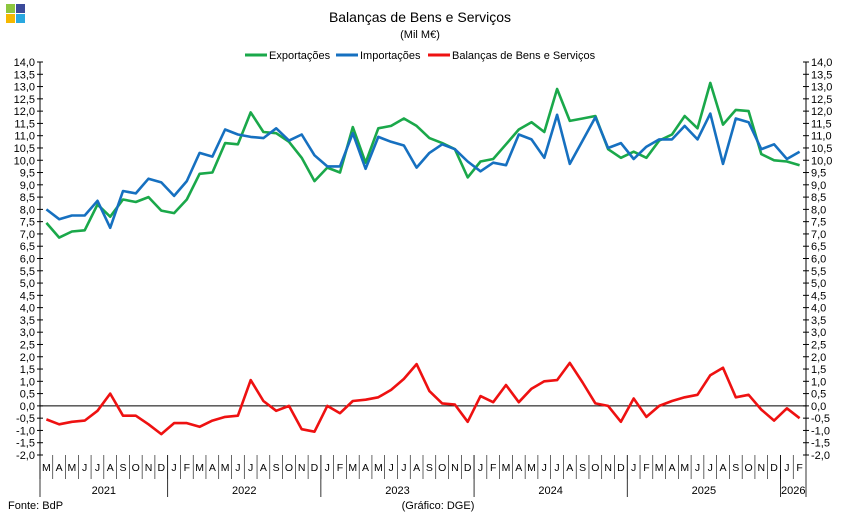 The height and width of the screenshot is (518, 843). I want to click on year-label: 2023, so click(397, 491).